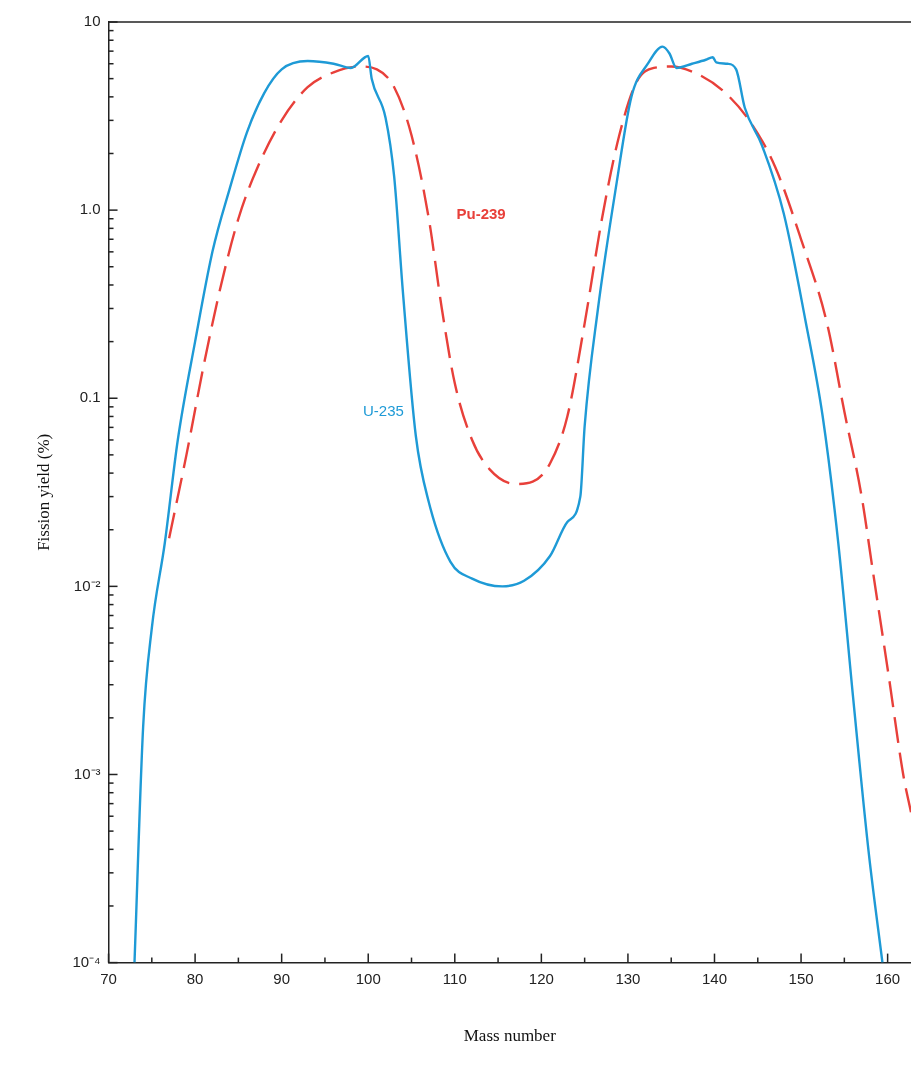  Describe the element at coordinates (481, 214) in the screenshot. I see `series-label: Pu-239` at that location.